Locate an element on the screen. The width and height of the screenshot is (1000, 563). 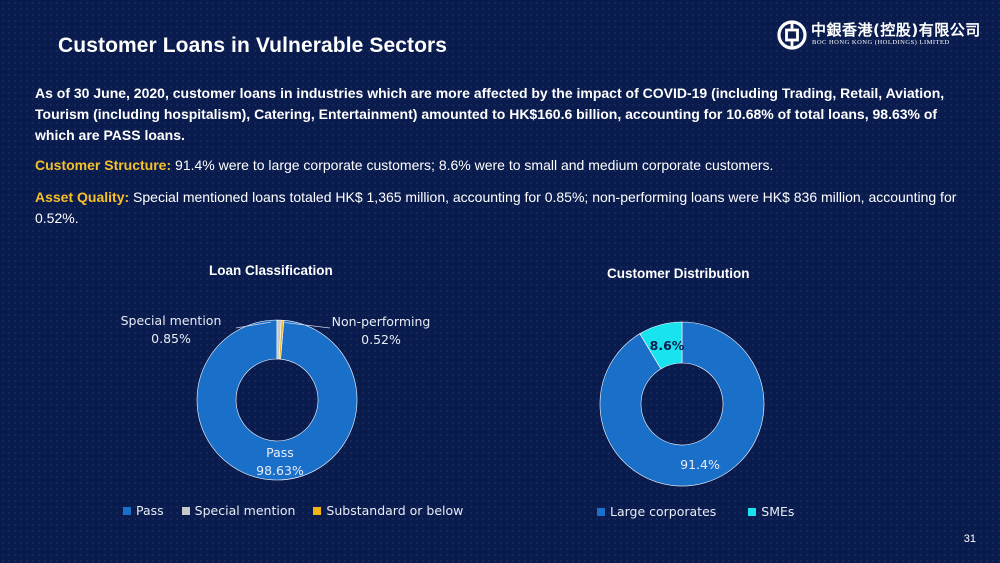
legend-label: SMEs is located at coordinates (778, 511).